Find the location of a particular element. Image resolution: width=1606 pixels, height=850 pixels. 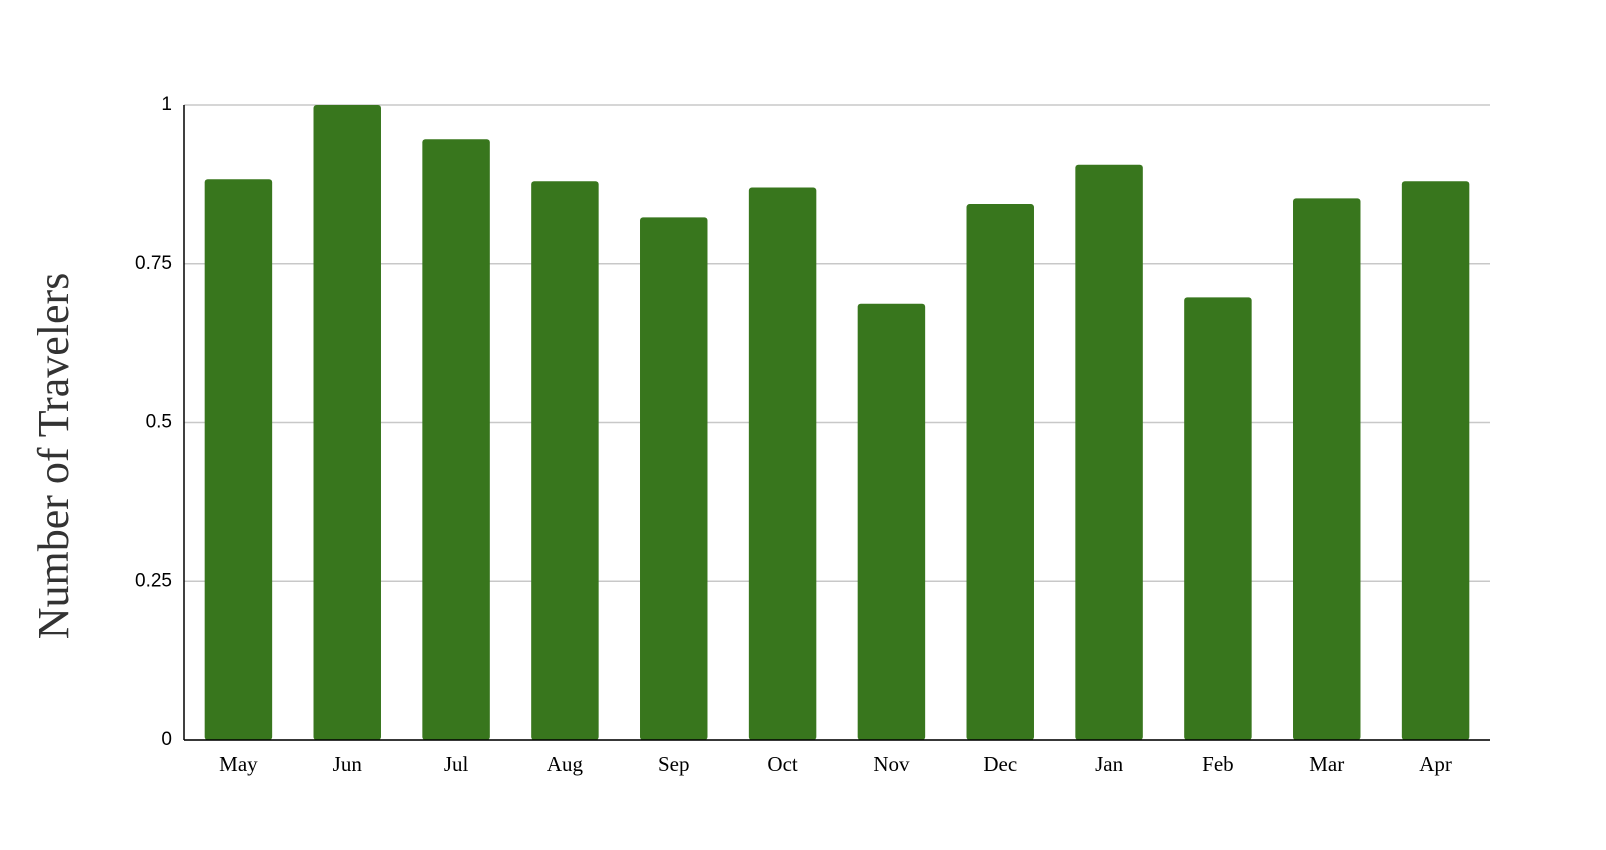

x-tick-label: Oct is located at coordinates (782, 764).